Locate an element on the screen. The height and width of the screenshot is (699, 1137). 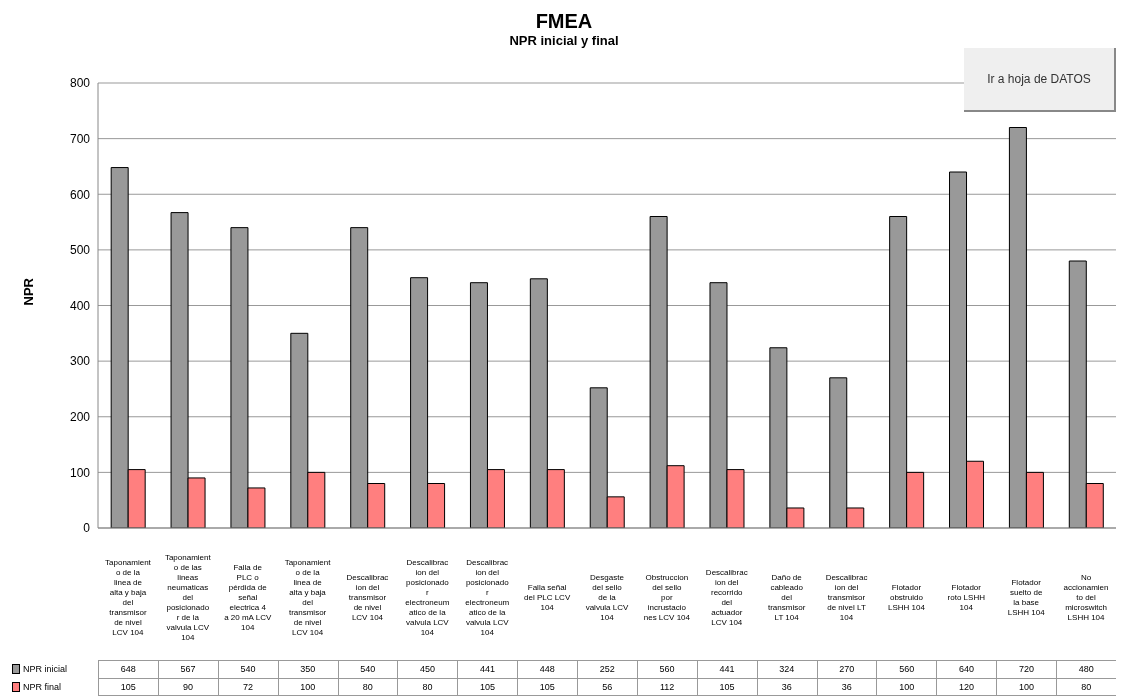
y-tick-label: 700 is located at coordinates (80, 138).